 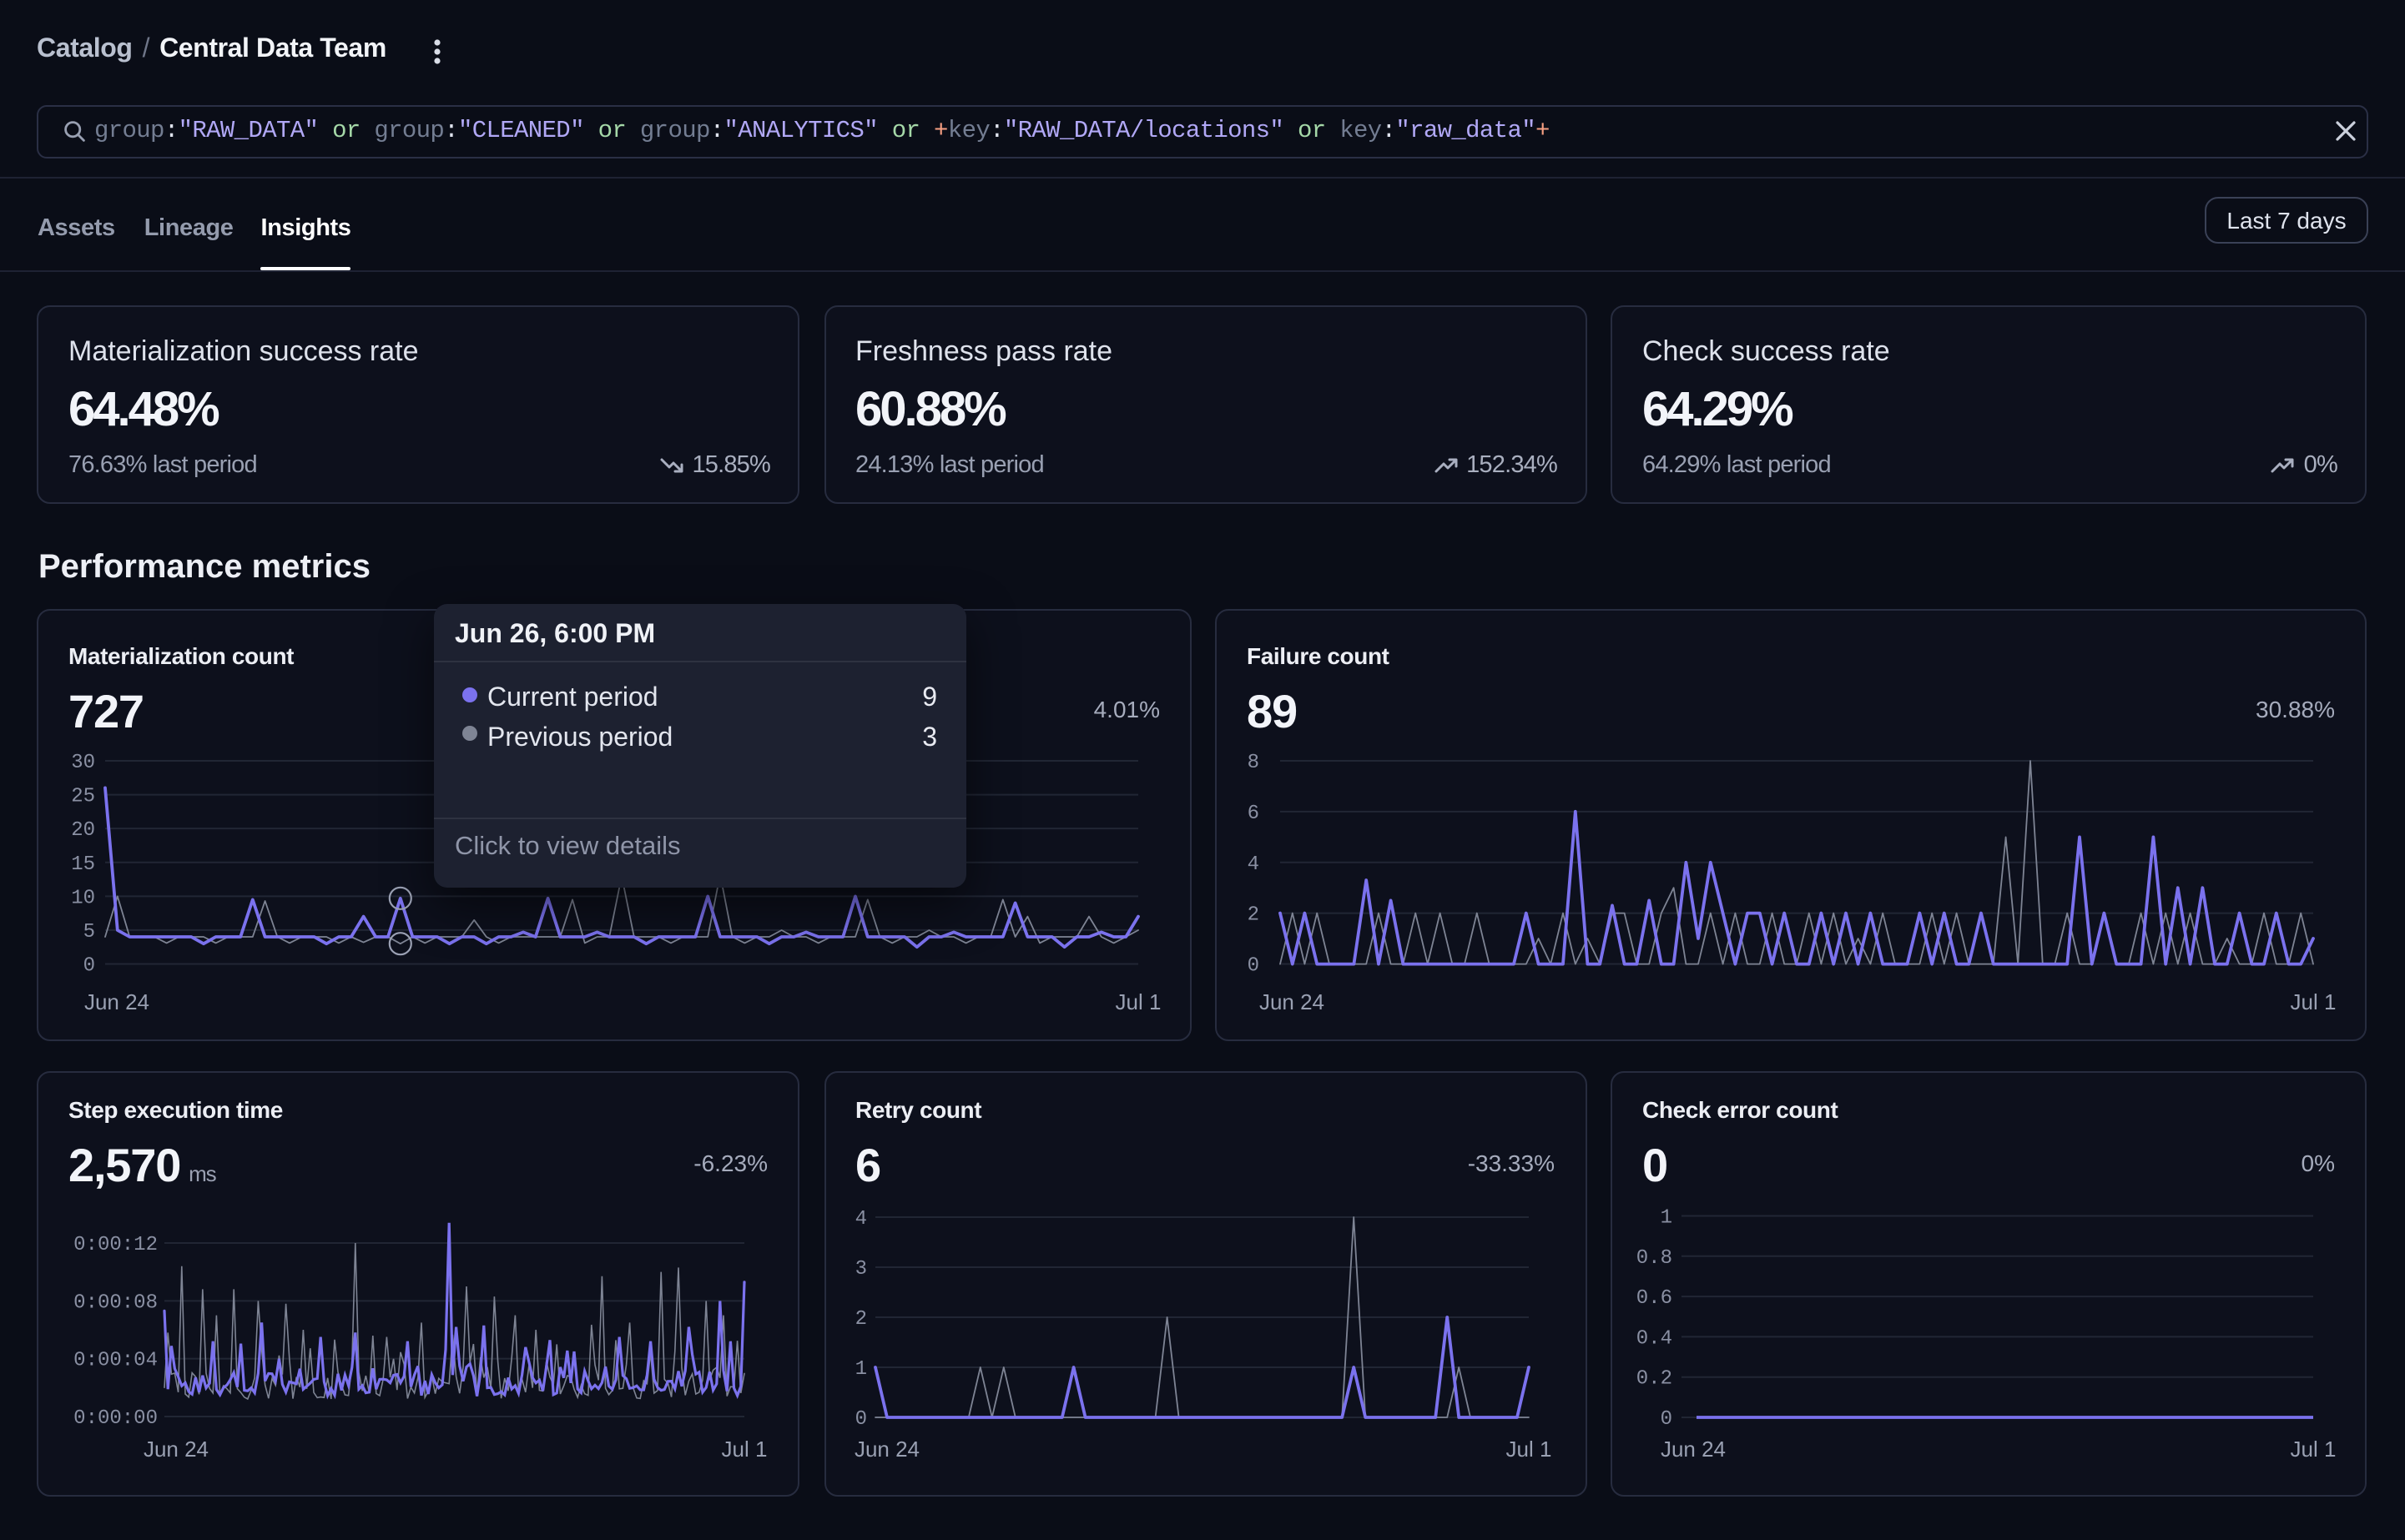 I want to click on svg-text: 0.2, so click(x=1654, y=1379).